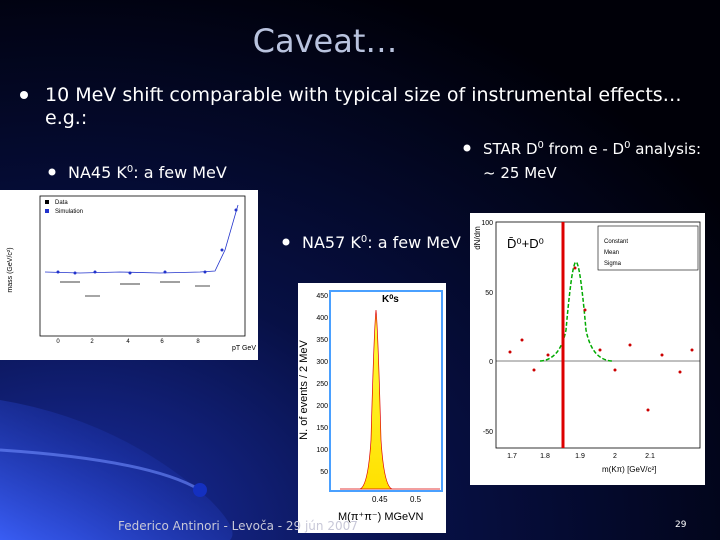 Image resolution: width=720 pixels, height=540 pixels. What do you see at coordinates (477, 238) in the screenshot?
I see `axis-label: dN/dm` at bounding box center [477, 238].